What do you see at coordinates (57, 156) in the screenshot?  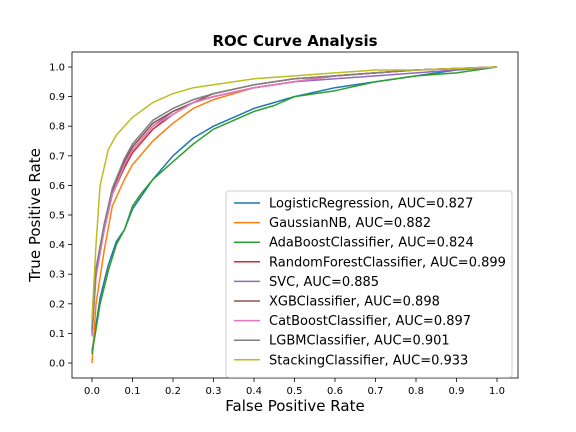 I see `y-tick-label: 0.7` at bounding box center [57, 156].